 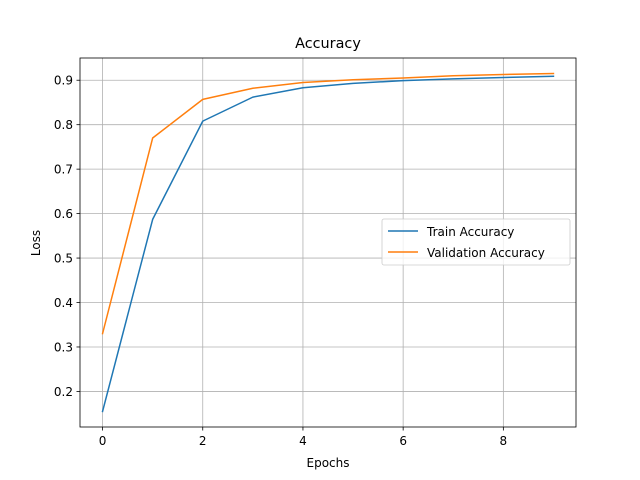 I want to click on legend: Train Accuracy Validation Accuracy, so click(x=476, y=242).